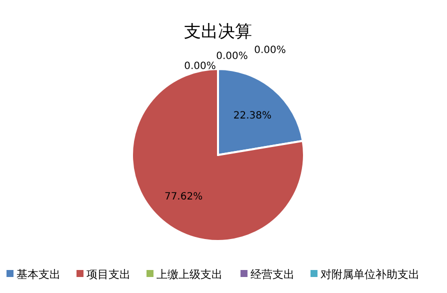  What do you see at coordinates (108, 274) in the screenshot?
I see `legend-label: 项目支出` at bounding box center [108, 274].